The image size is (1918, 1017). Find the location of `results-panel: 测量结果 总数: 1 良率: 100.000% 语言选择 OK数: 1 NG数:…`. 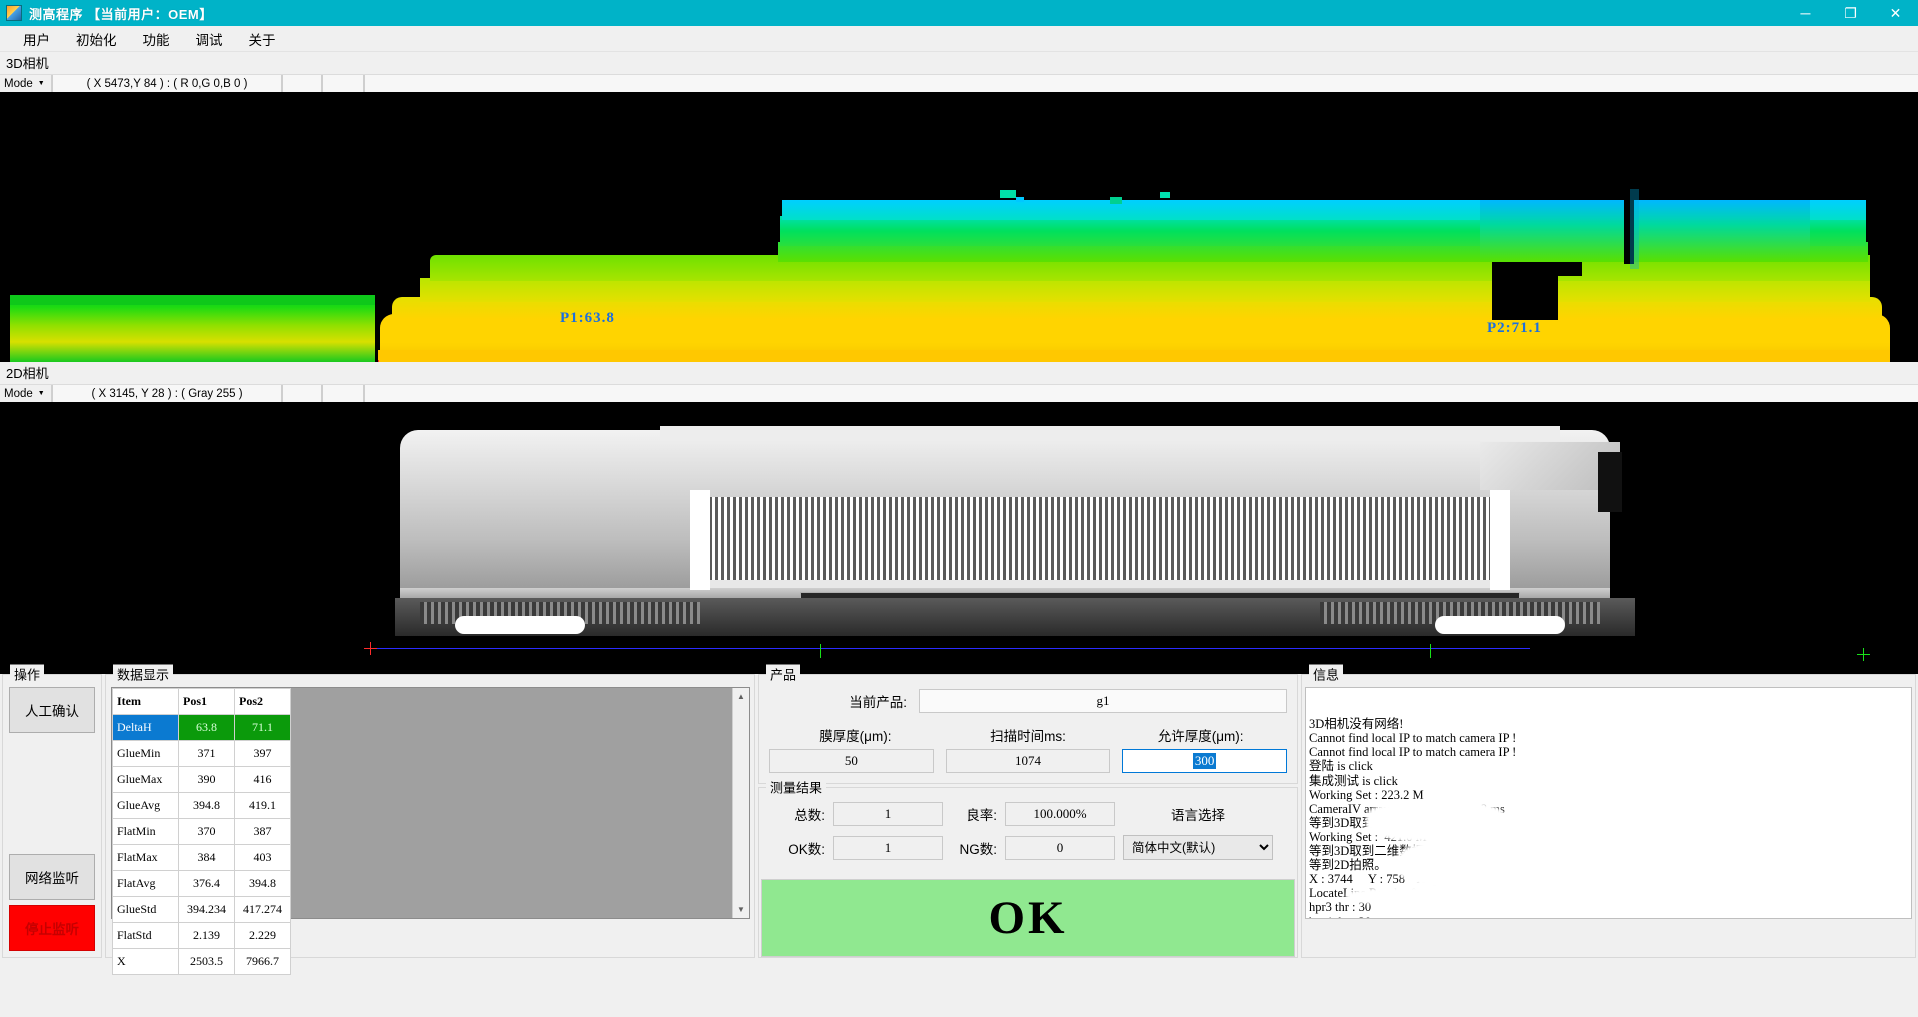

results-panel: 测量结果 总数: 1 良率: 100.000% 语言选择 OK数: 1 NG数:… is located at coordinates (1028, 867).